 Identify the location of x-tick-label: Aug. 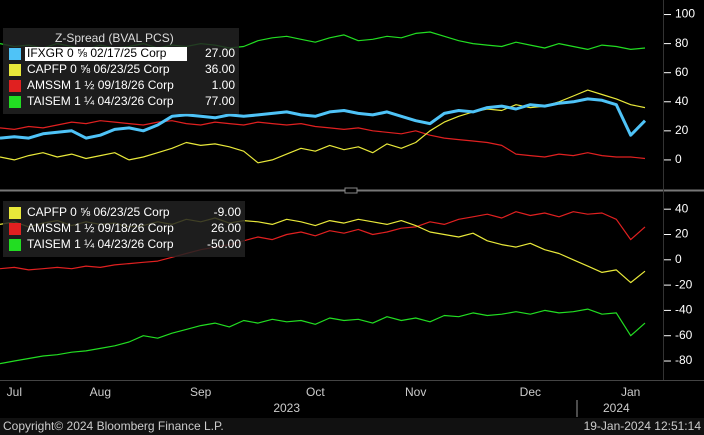
(100, 392).